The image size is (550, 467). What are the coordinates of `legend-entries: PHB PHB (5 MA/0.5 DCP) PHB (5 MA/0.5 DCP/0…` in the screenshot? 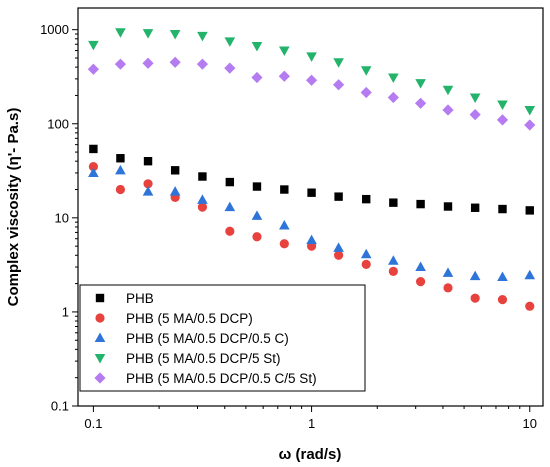 It's located at (205, 338).